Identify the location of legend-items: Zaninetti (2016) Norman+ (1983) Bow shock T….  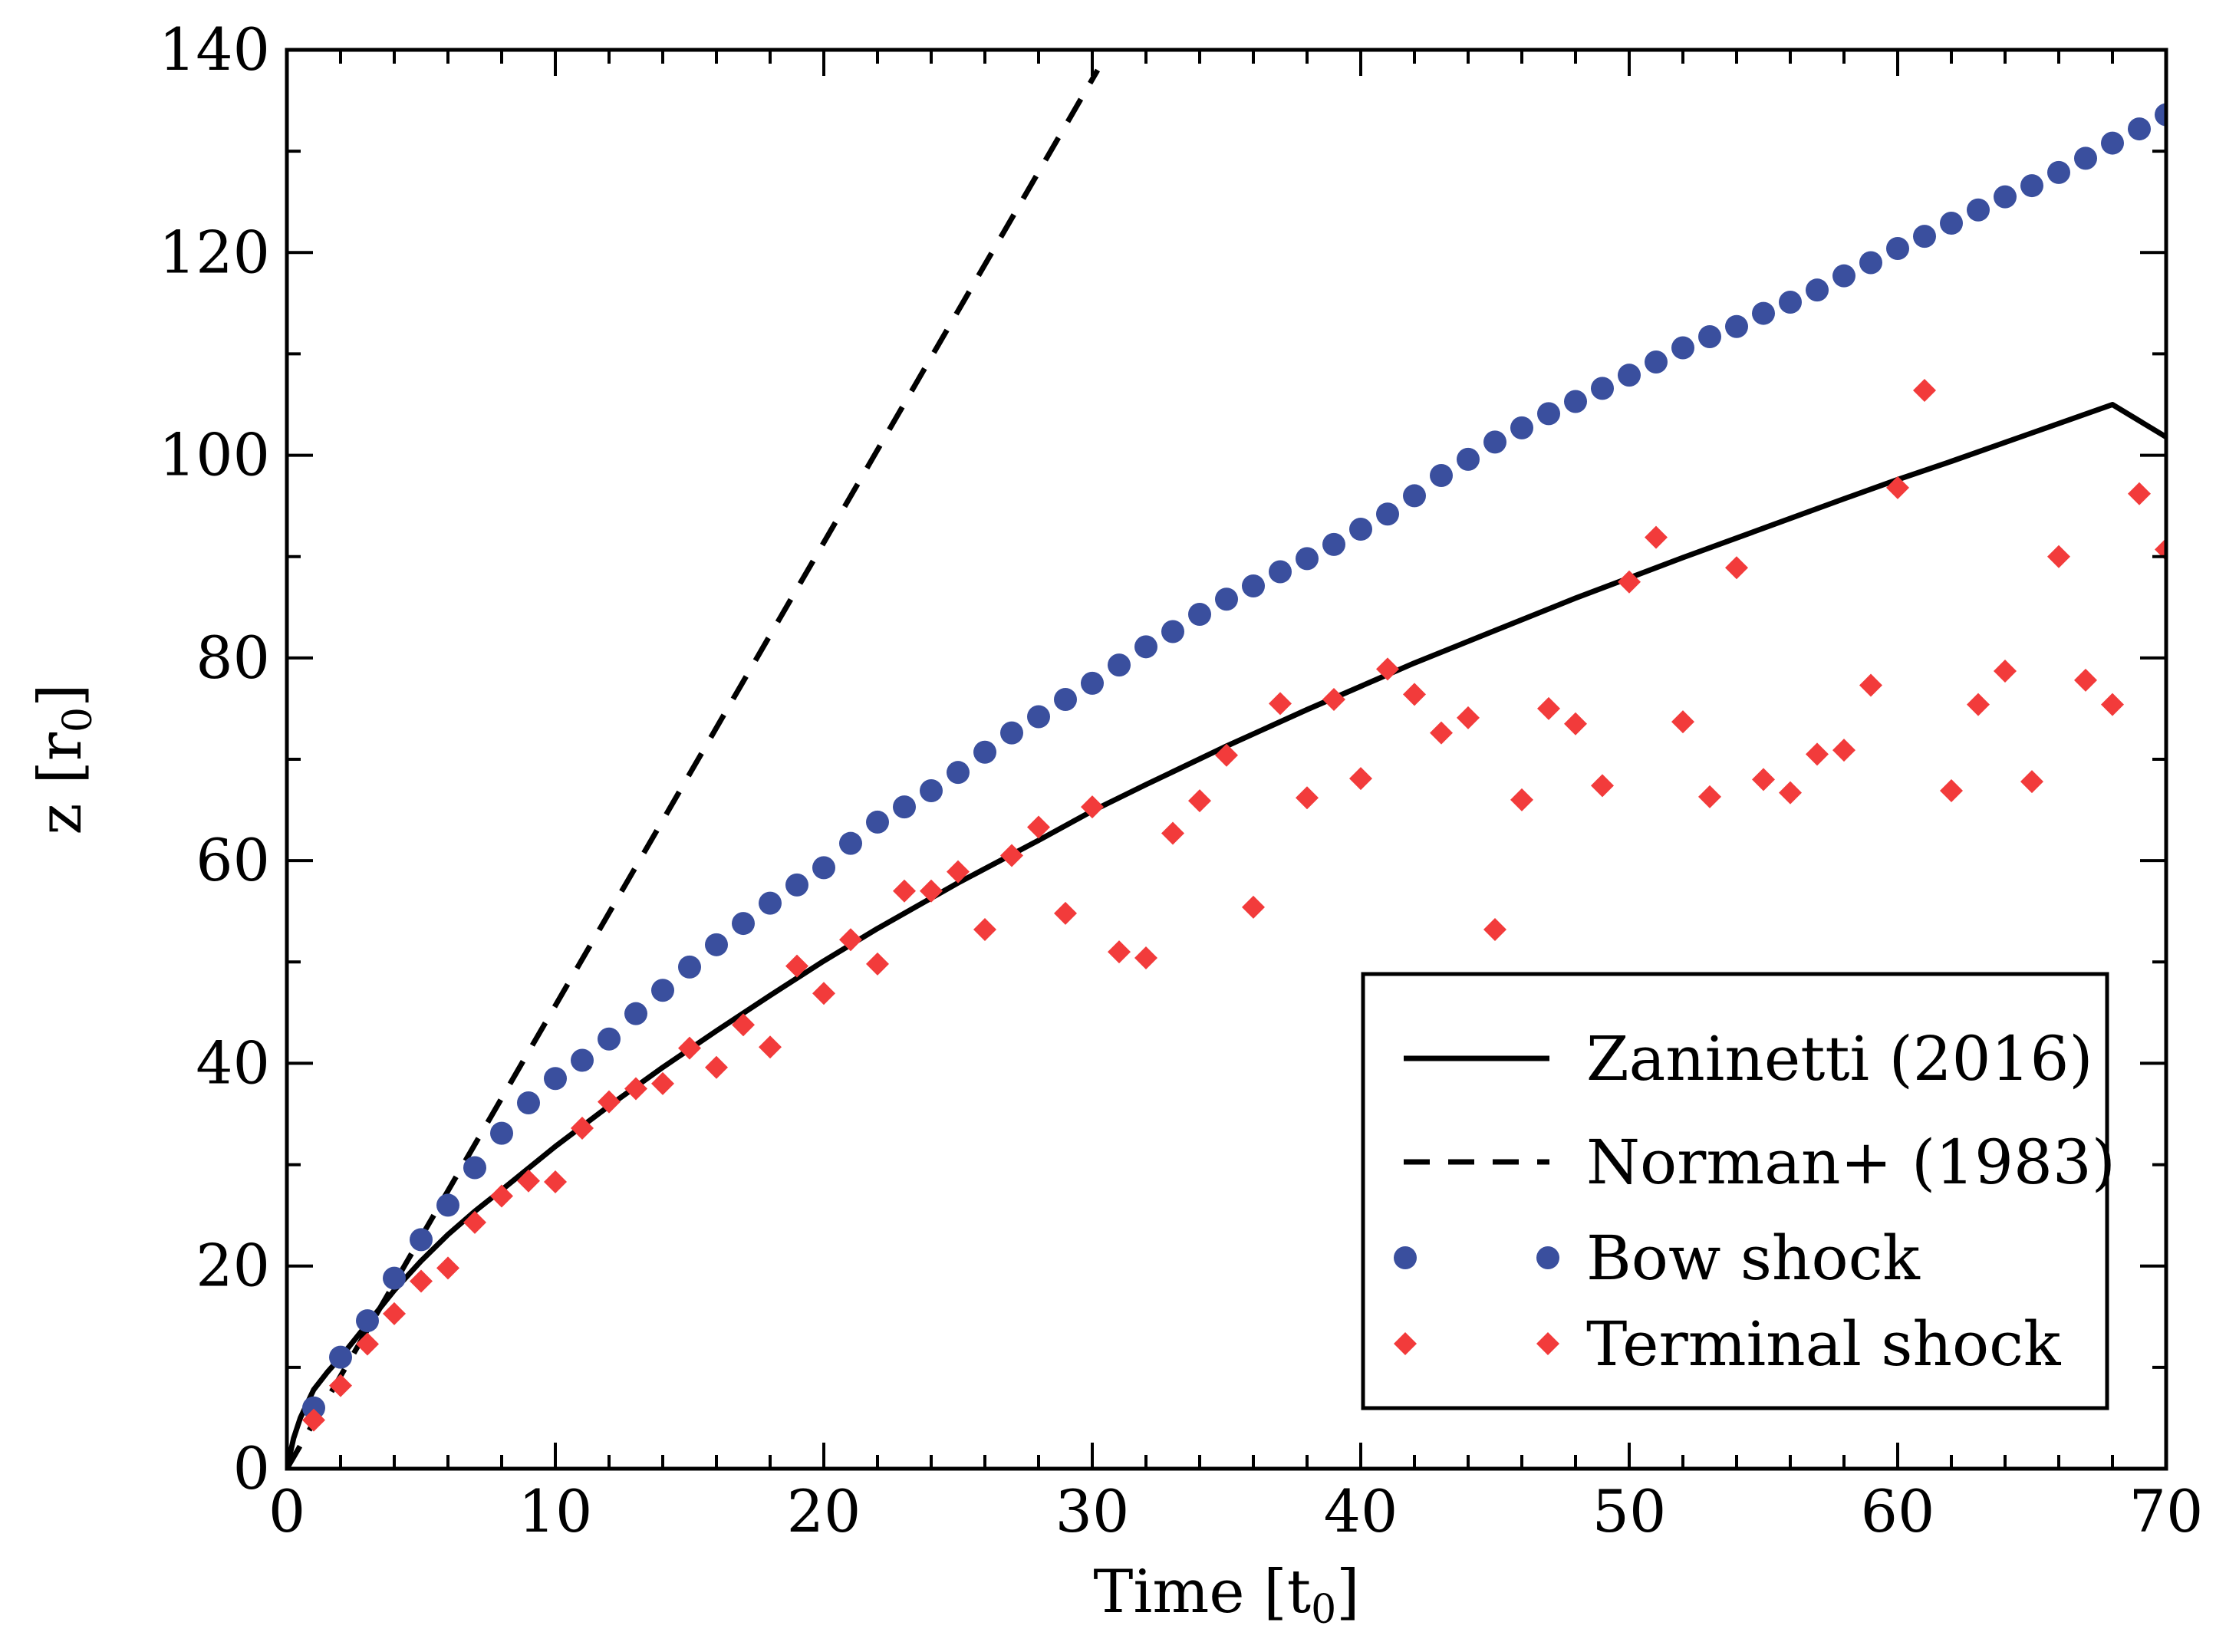
(1755, 1201).